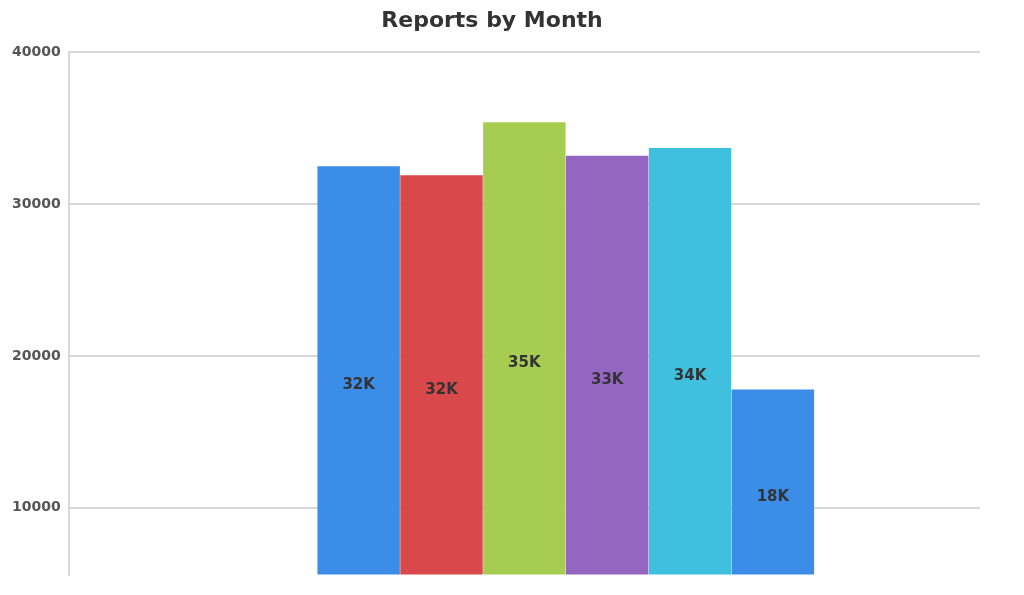  Describe the element at coordinates (36, 506) in the screenshot. I see `y-tick-label: 10000` at that location.